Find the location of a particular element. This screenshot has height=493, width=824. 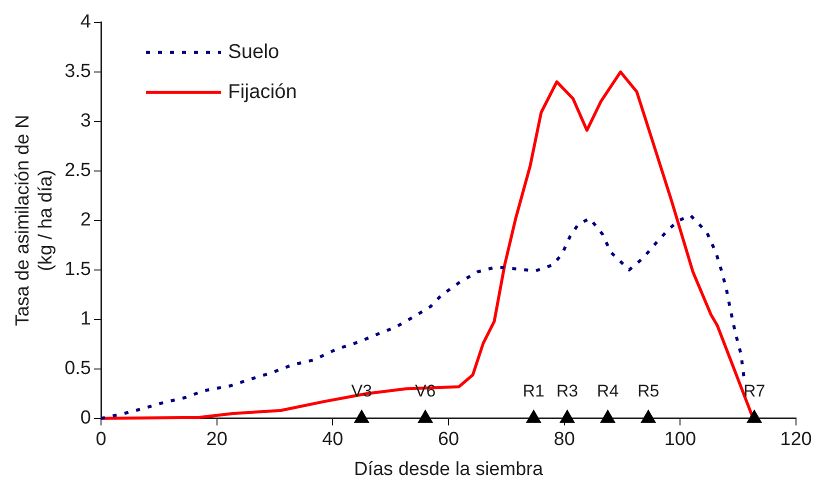

x-tick-label: 60 is located at coordinates (449, 439).